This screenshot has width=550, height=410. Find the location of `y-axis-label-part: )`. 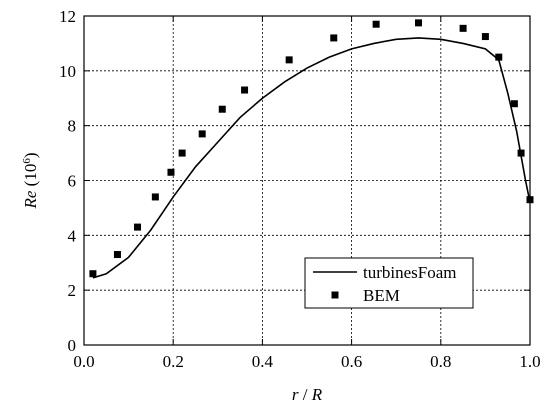

y-axis-label-part: ) is located at coordinates (30, 155).